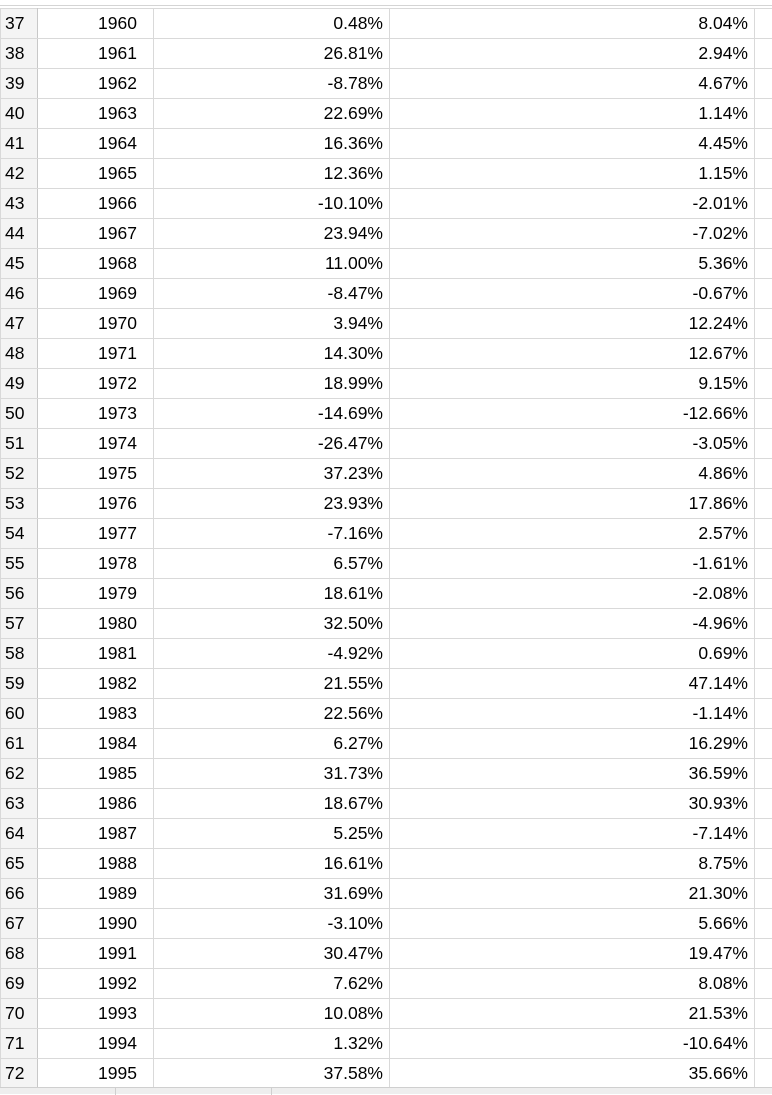 This screenshot has width=772, height=1095. What do you see at coordinates (572, 294) in the screenshot?
I see `return-cell-c: -0.67%` at bounding box center [572, 294].